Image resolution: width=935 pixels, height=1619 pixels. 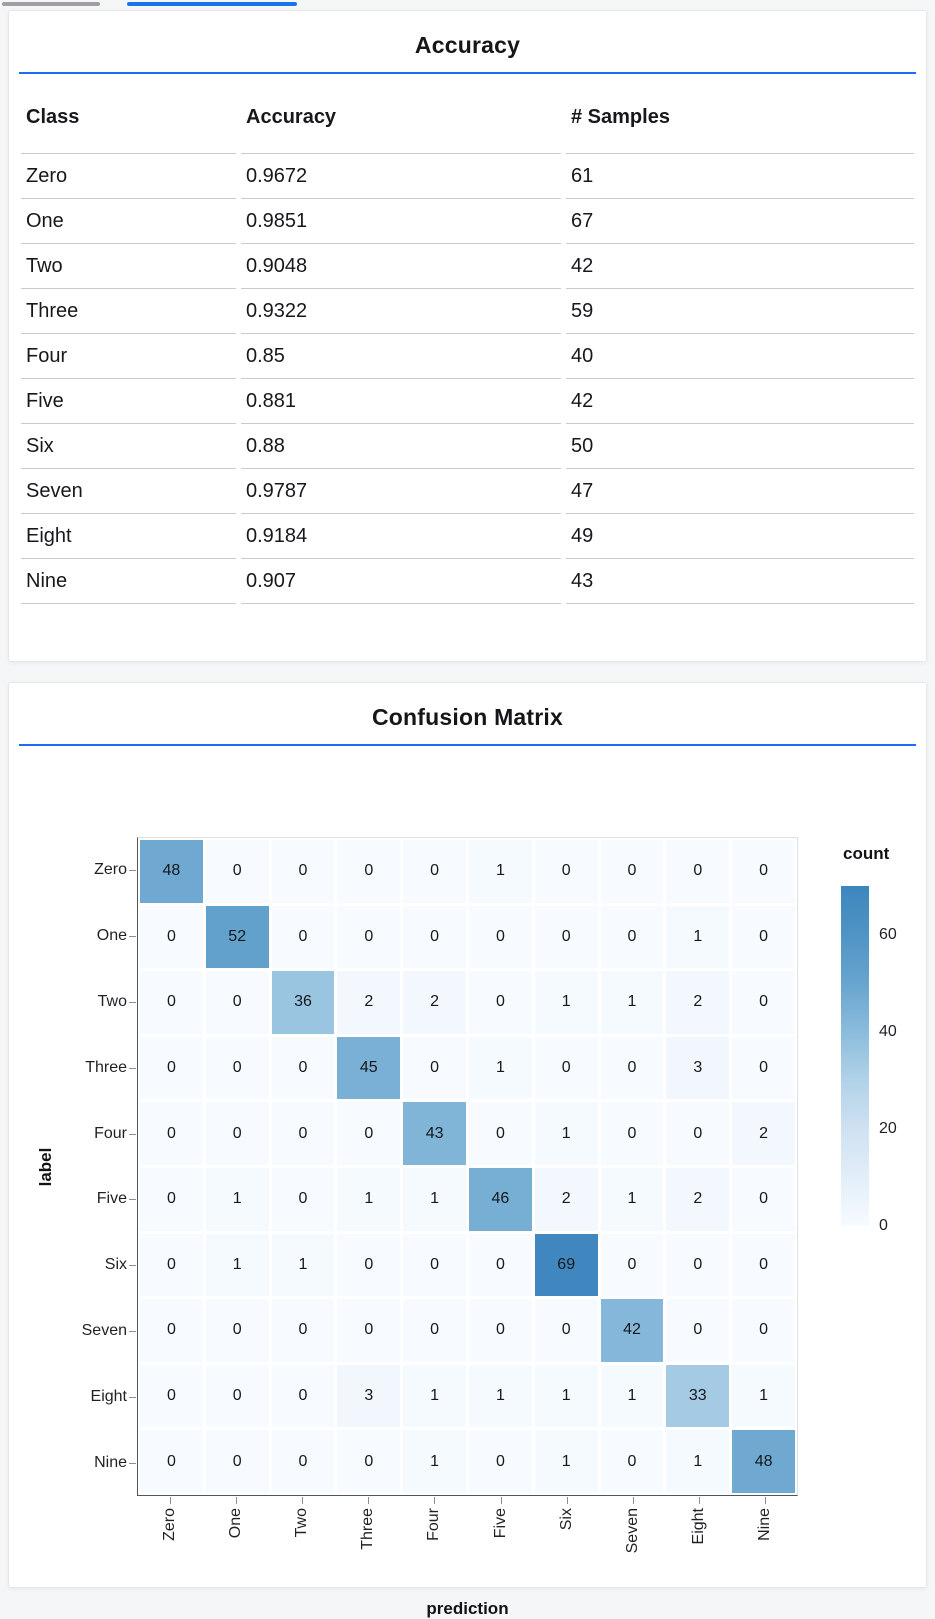 What do you see at coordinates (128, 581) in the screenshot?
I see `accuracy-table-cell-r9-c0: Nine` at bounding box center [128, 581].